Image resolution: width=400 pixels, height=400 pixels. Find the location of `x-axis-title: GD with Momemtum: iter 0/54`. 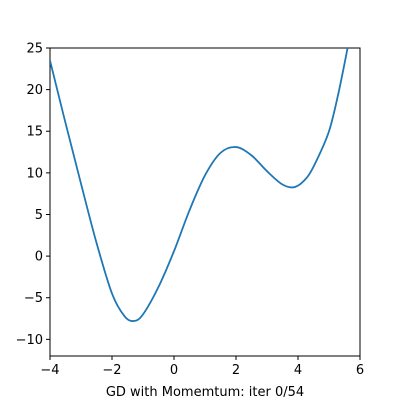

x-axis-title: GD with Momemtum: iter 0/54 is located at coordinates (205, 392).